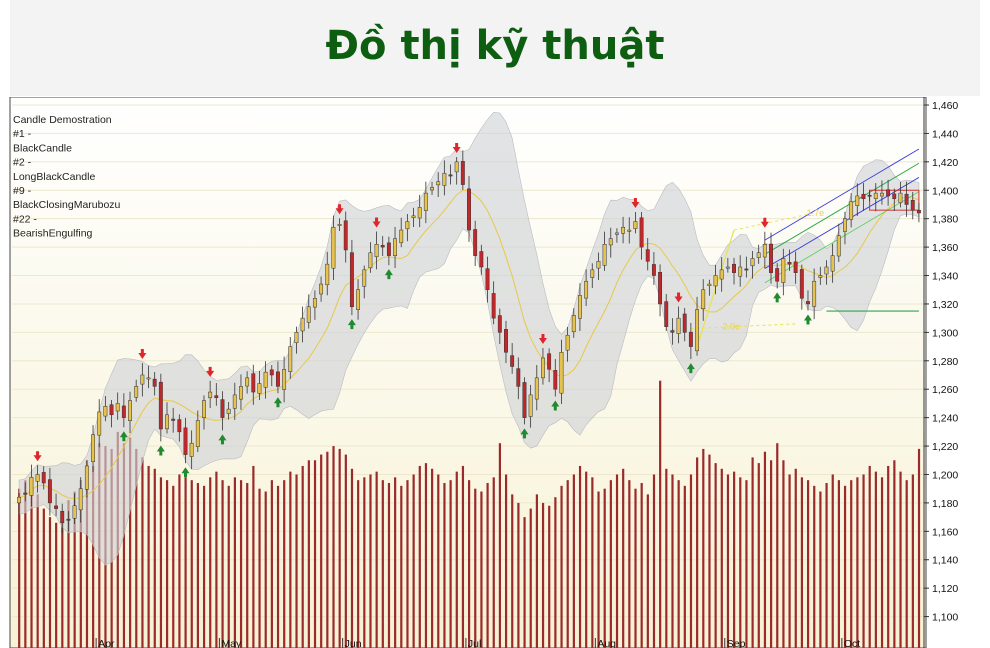  Describe the element at coordinates (945, 561) in the screenshot. I see `price-tick-label: 1,140` at that location.